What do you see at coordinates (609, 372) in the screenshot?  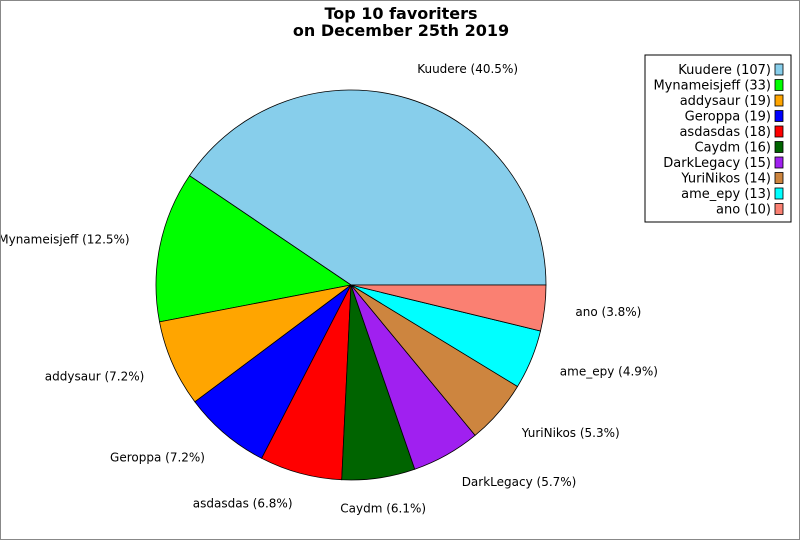 I see `pie-label-ame-epy: ame_epy (4.9%)` at bounding box center [609, 372].